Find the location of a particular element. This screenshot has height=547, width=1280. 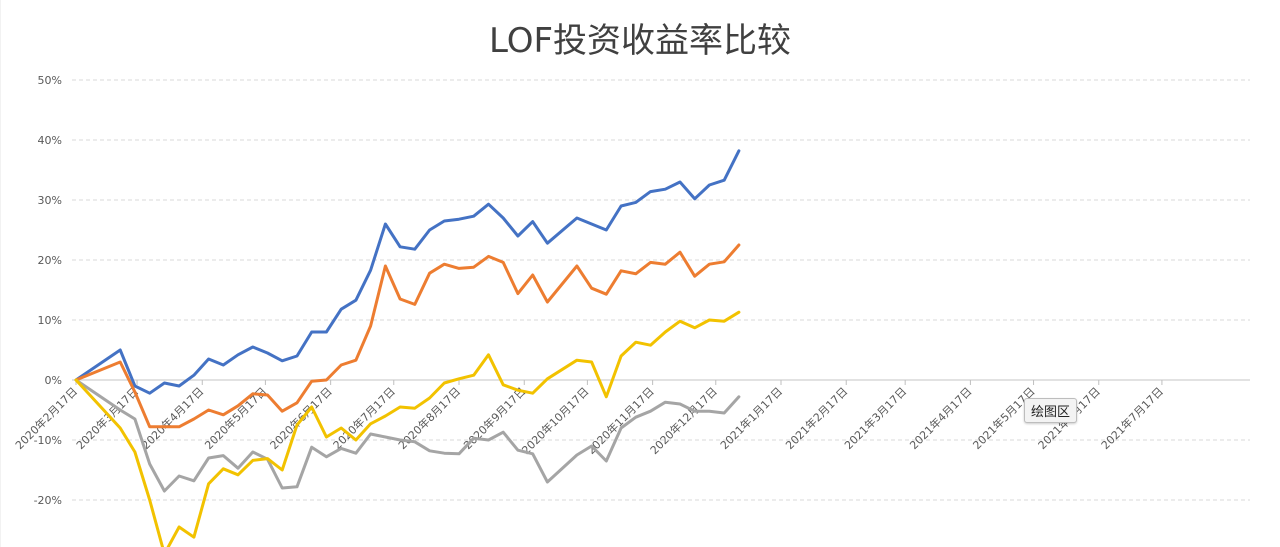

y-tick-label: -10% is located at coordinates (48, 440).